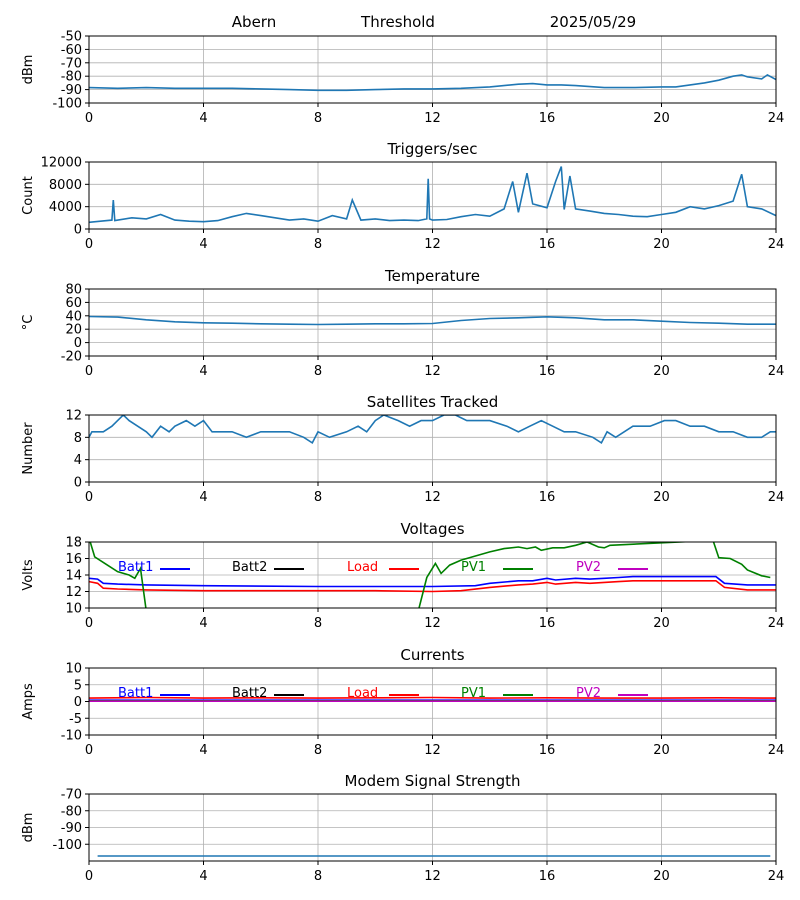 The image size is (800, 900). What do you see at coordinates (432, 149) in the screenshot?
I see `panel-title-triggers-sec: Triggers/sec` at bounding box center [432, 149].